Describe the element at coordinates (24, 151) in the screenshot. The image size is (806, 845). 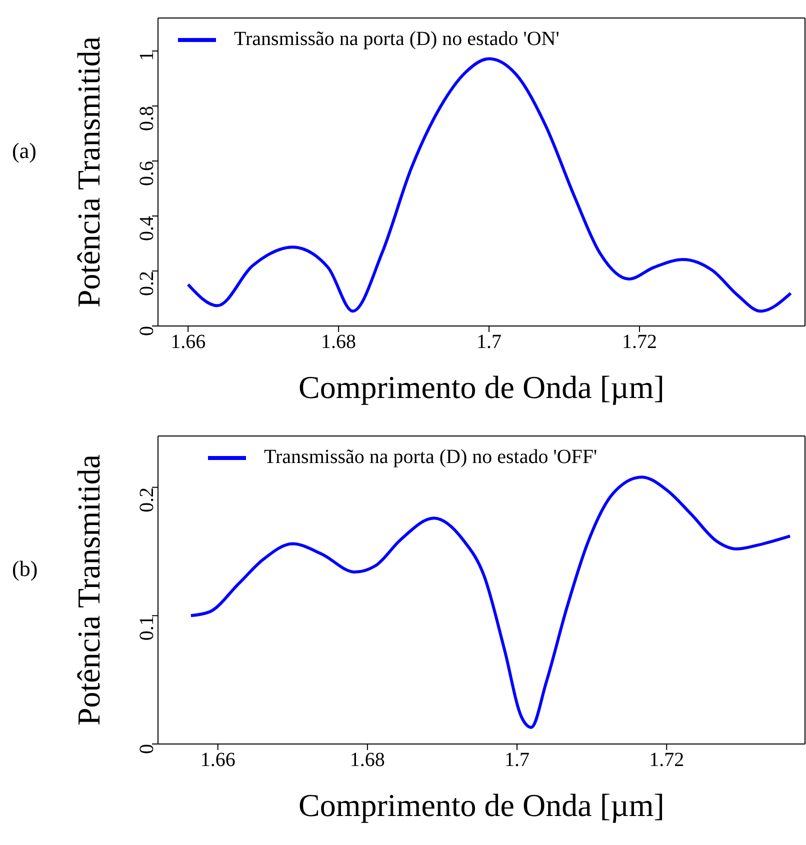
I see `text: (a)` at that location.